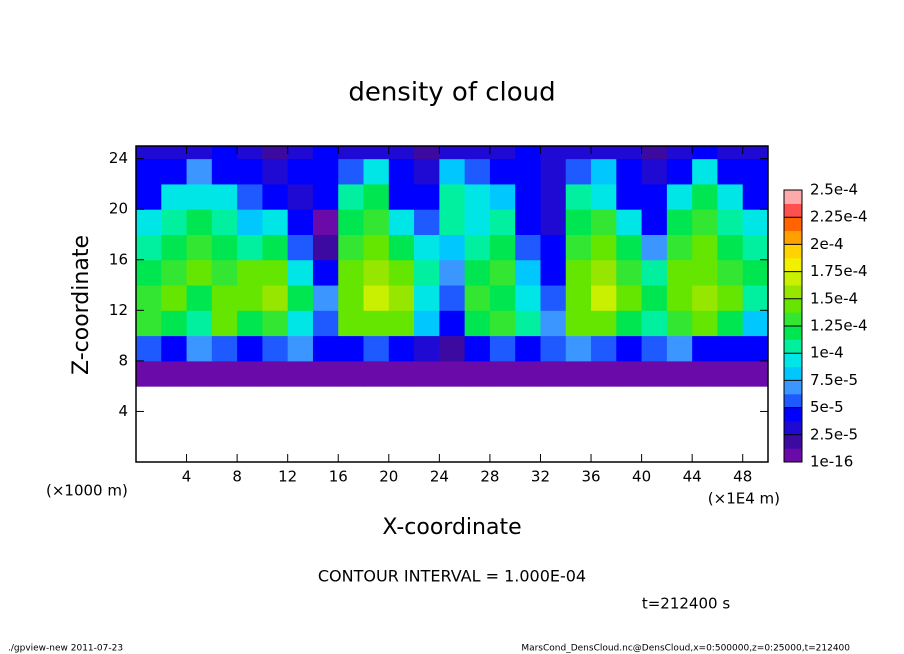 The image size is (904, 654). What do you see at coordinates (123, 360) in the screenshot?
I see `y-tick-label: 8` at bounding box center [123, 360].